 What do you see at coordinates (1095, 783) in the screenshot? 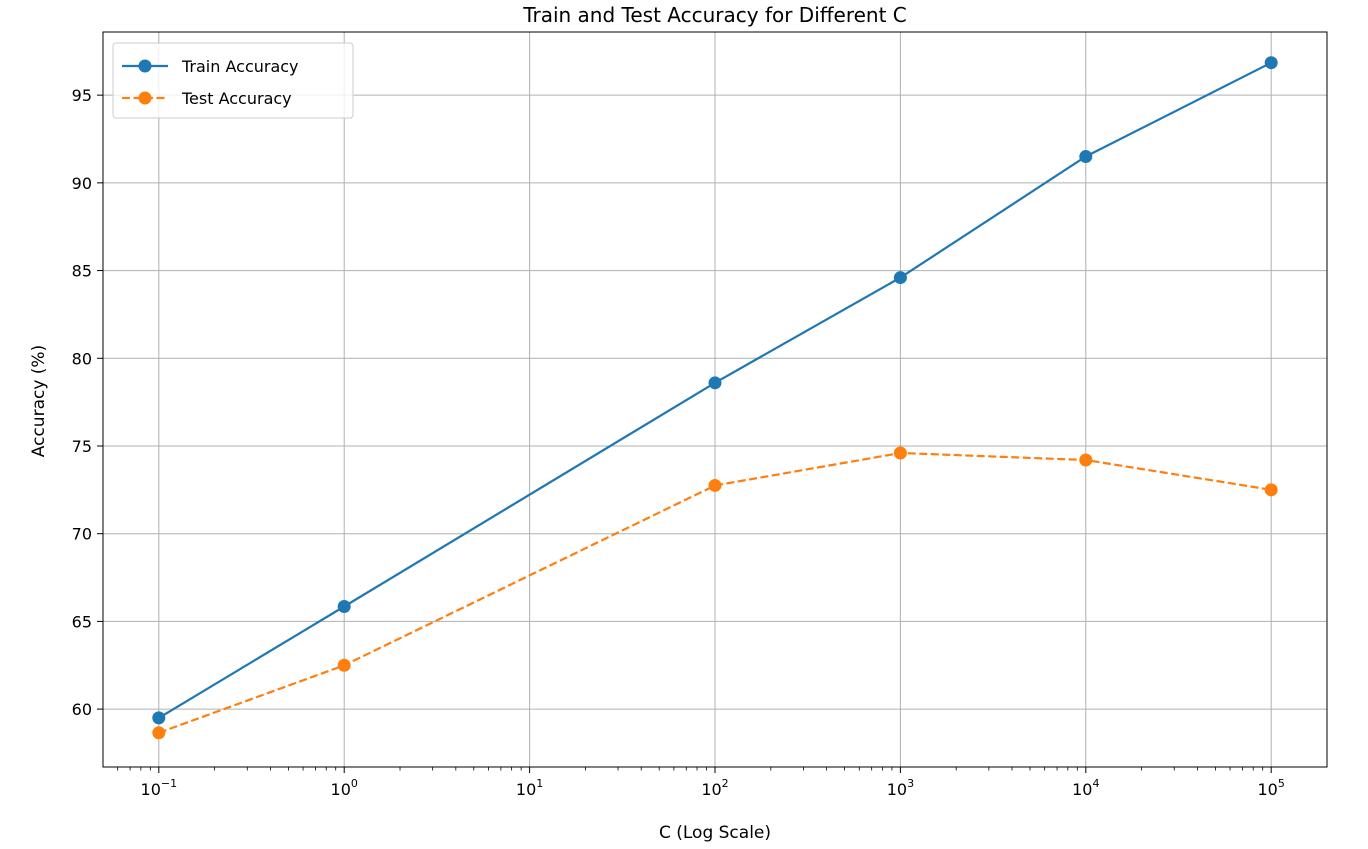
I see `x-tick-exponent: 4` at bounding box center [1095, 783].